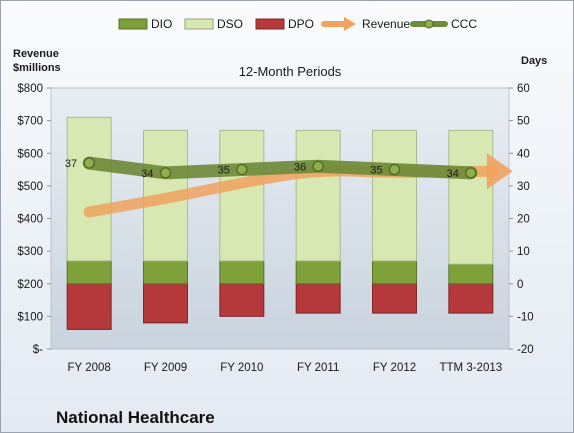 The image size is (574, 433). I want to click on legend-label: Revenue, so click(386, 24).